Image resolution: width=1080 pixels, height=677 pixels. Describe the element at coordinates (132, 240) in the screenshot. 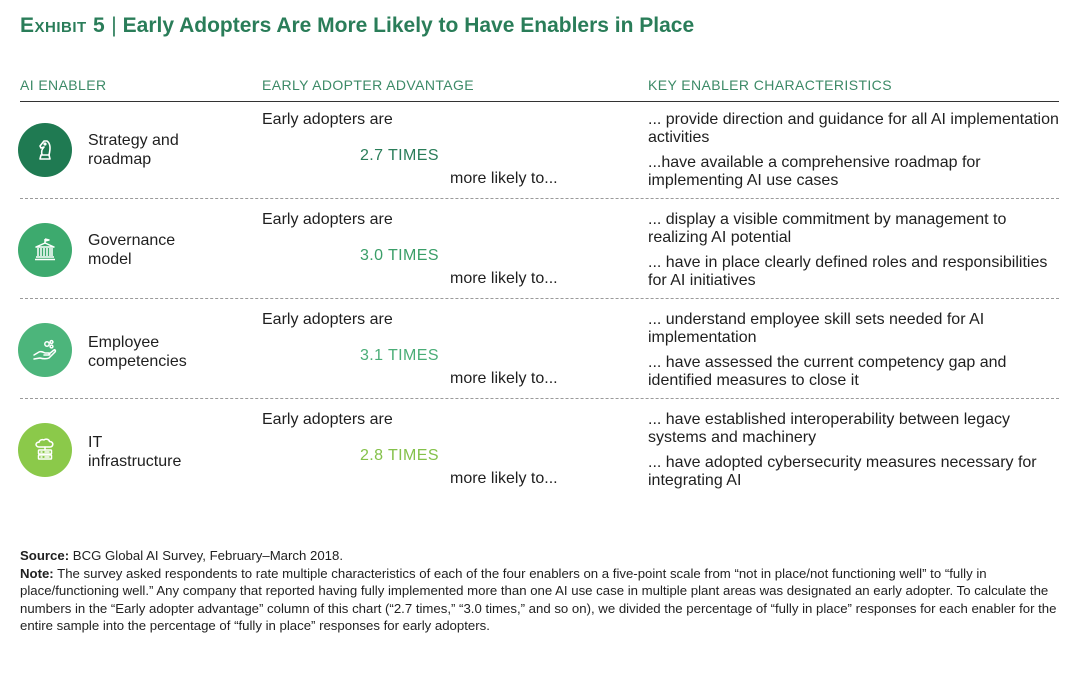

I see `enabler-name-line1: Governance` at that location.